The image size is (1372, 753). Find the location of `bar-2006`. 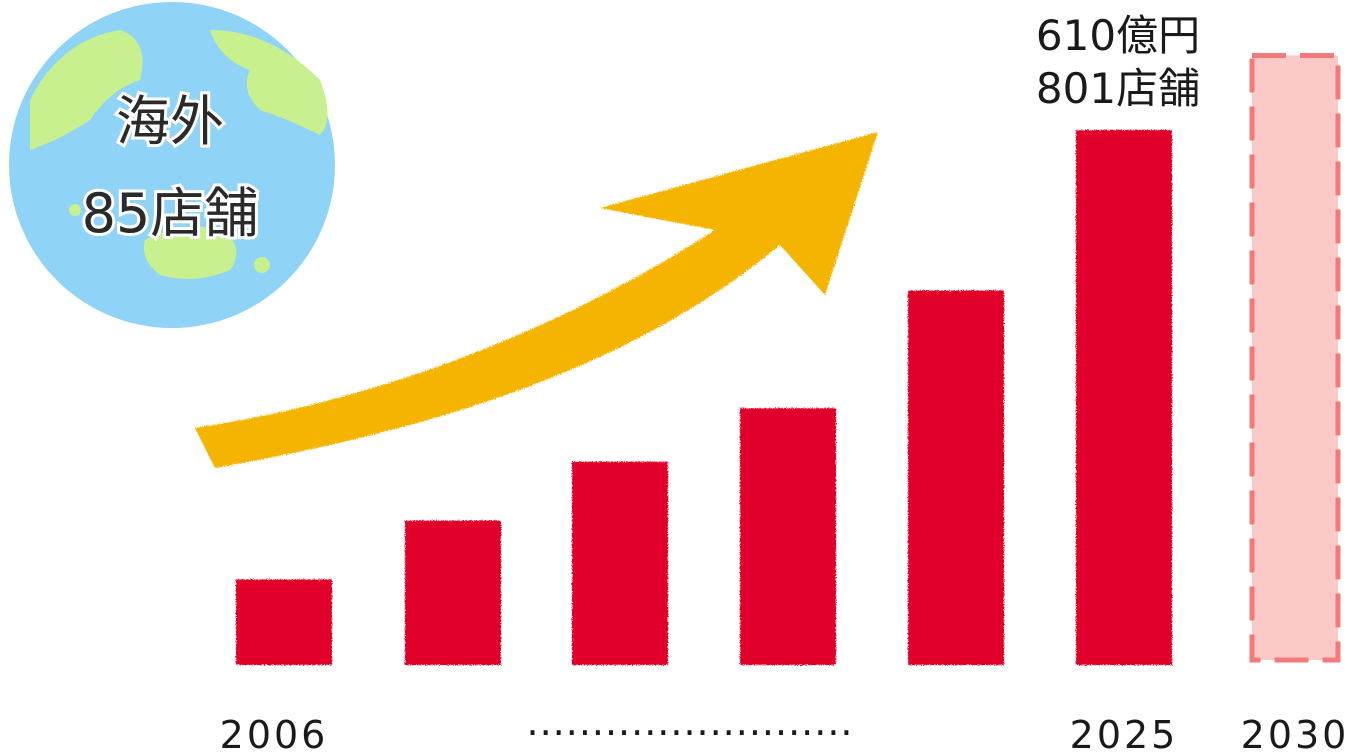

bar-2006 is located at coordinates (284, 622).